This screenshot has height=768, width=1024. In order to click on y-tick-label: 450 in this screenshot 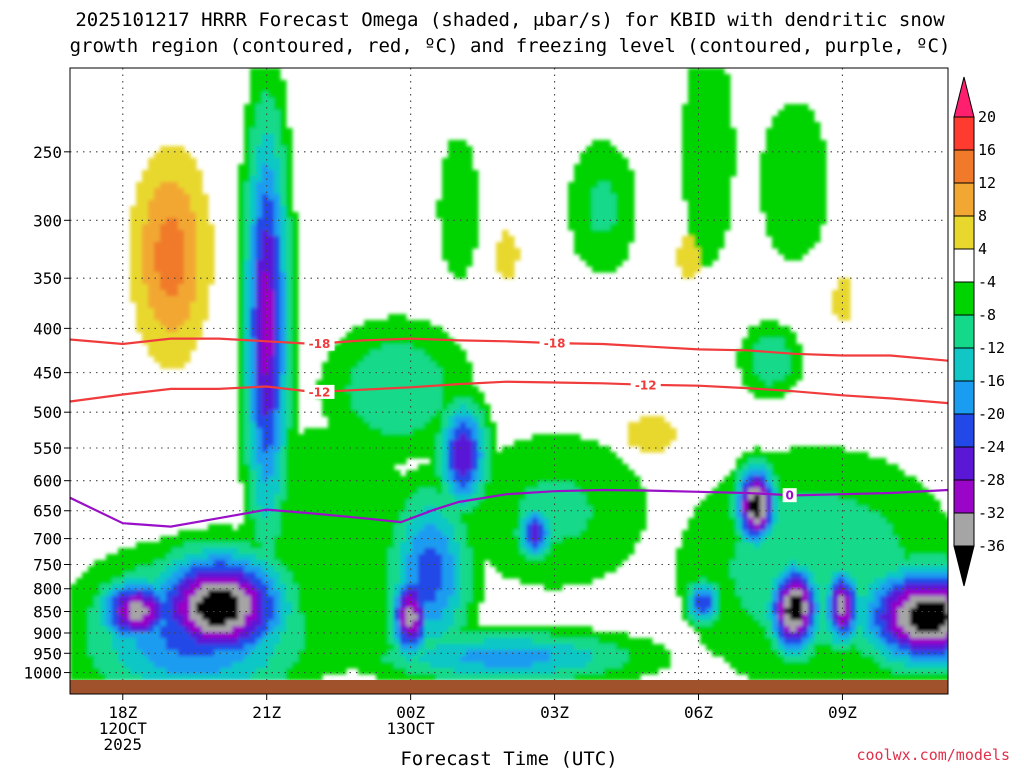, I will do `click(47, 373)`.